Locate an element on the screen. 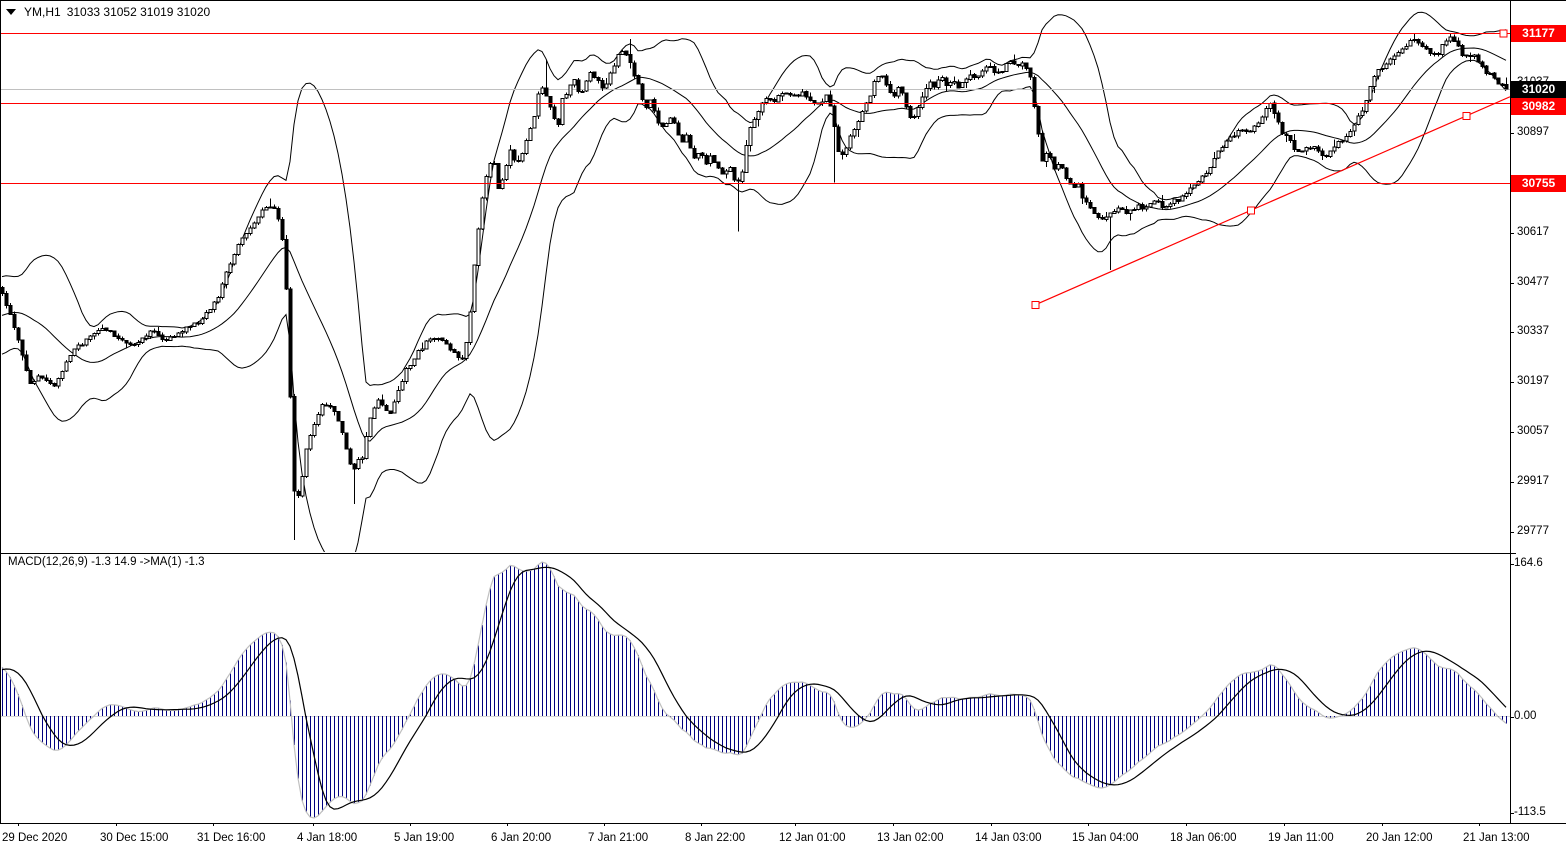  trendline is located at coordinates (1272, 201).